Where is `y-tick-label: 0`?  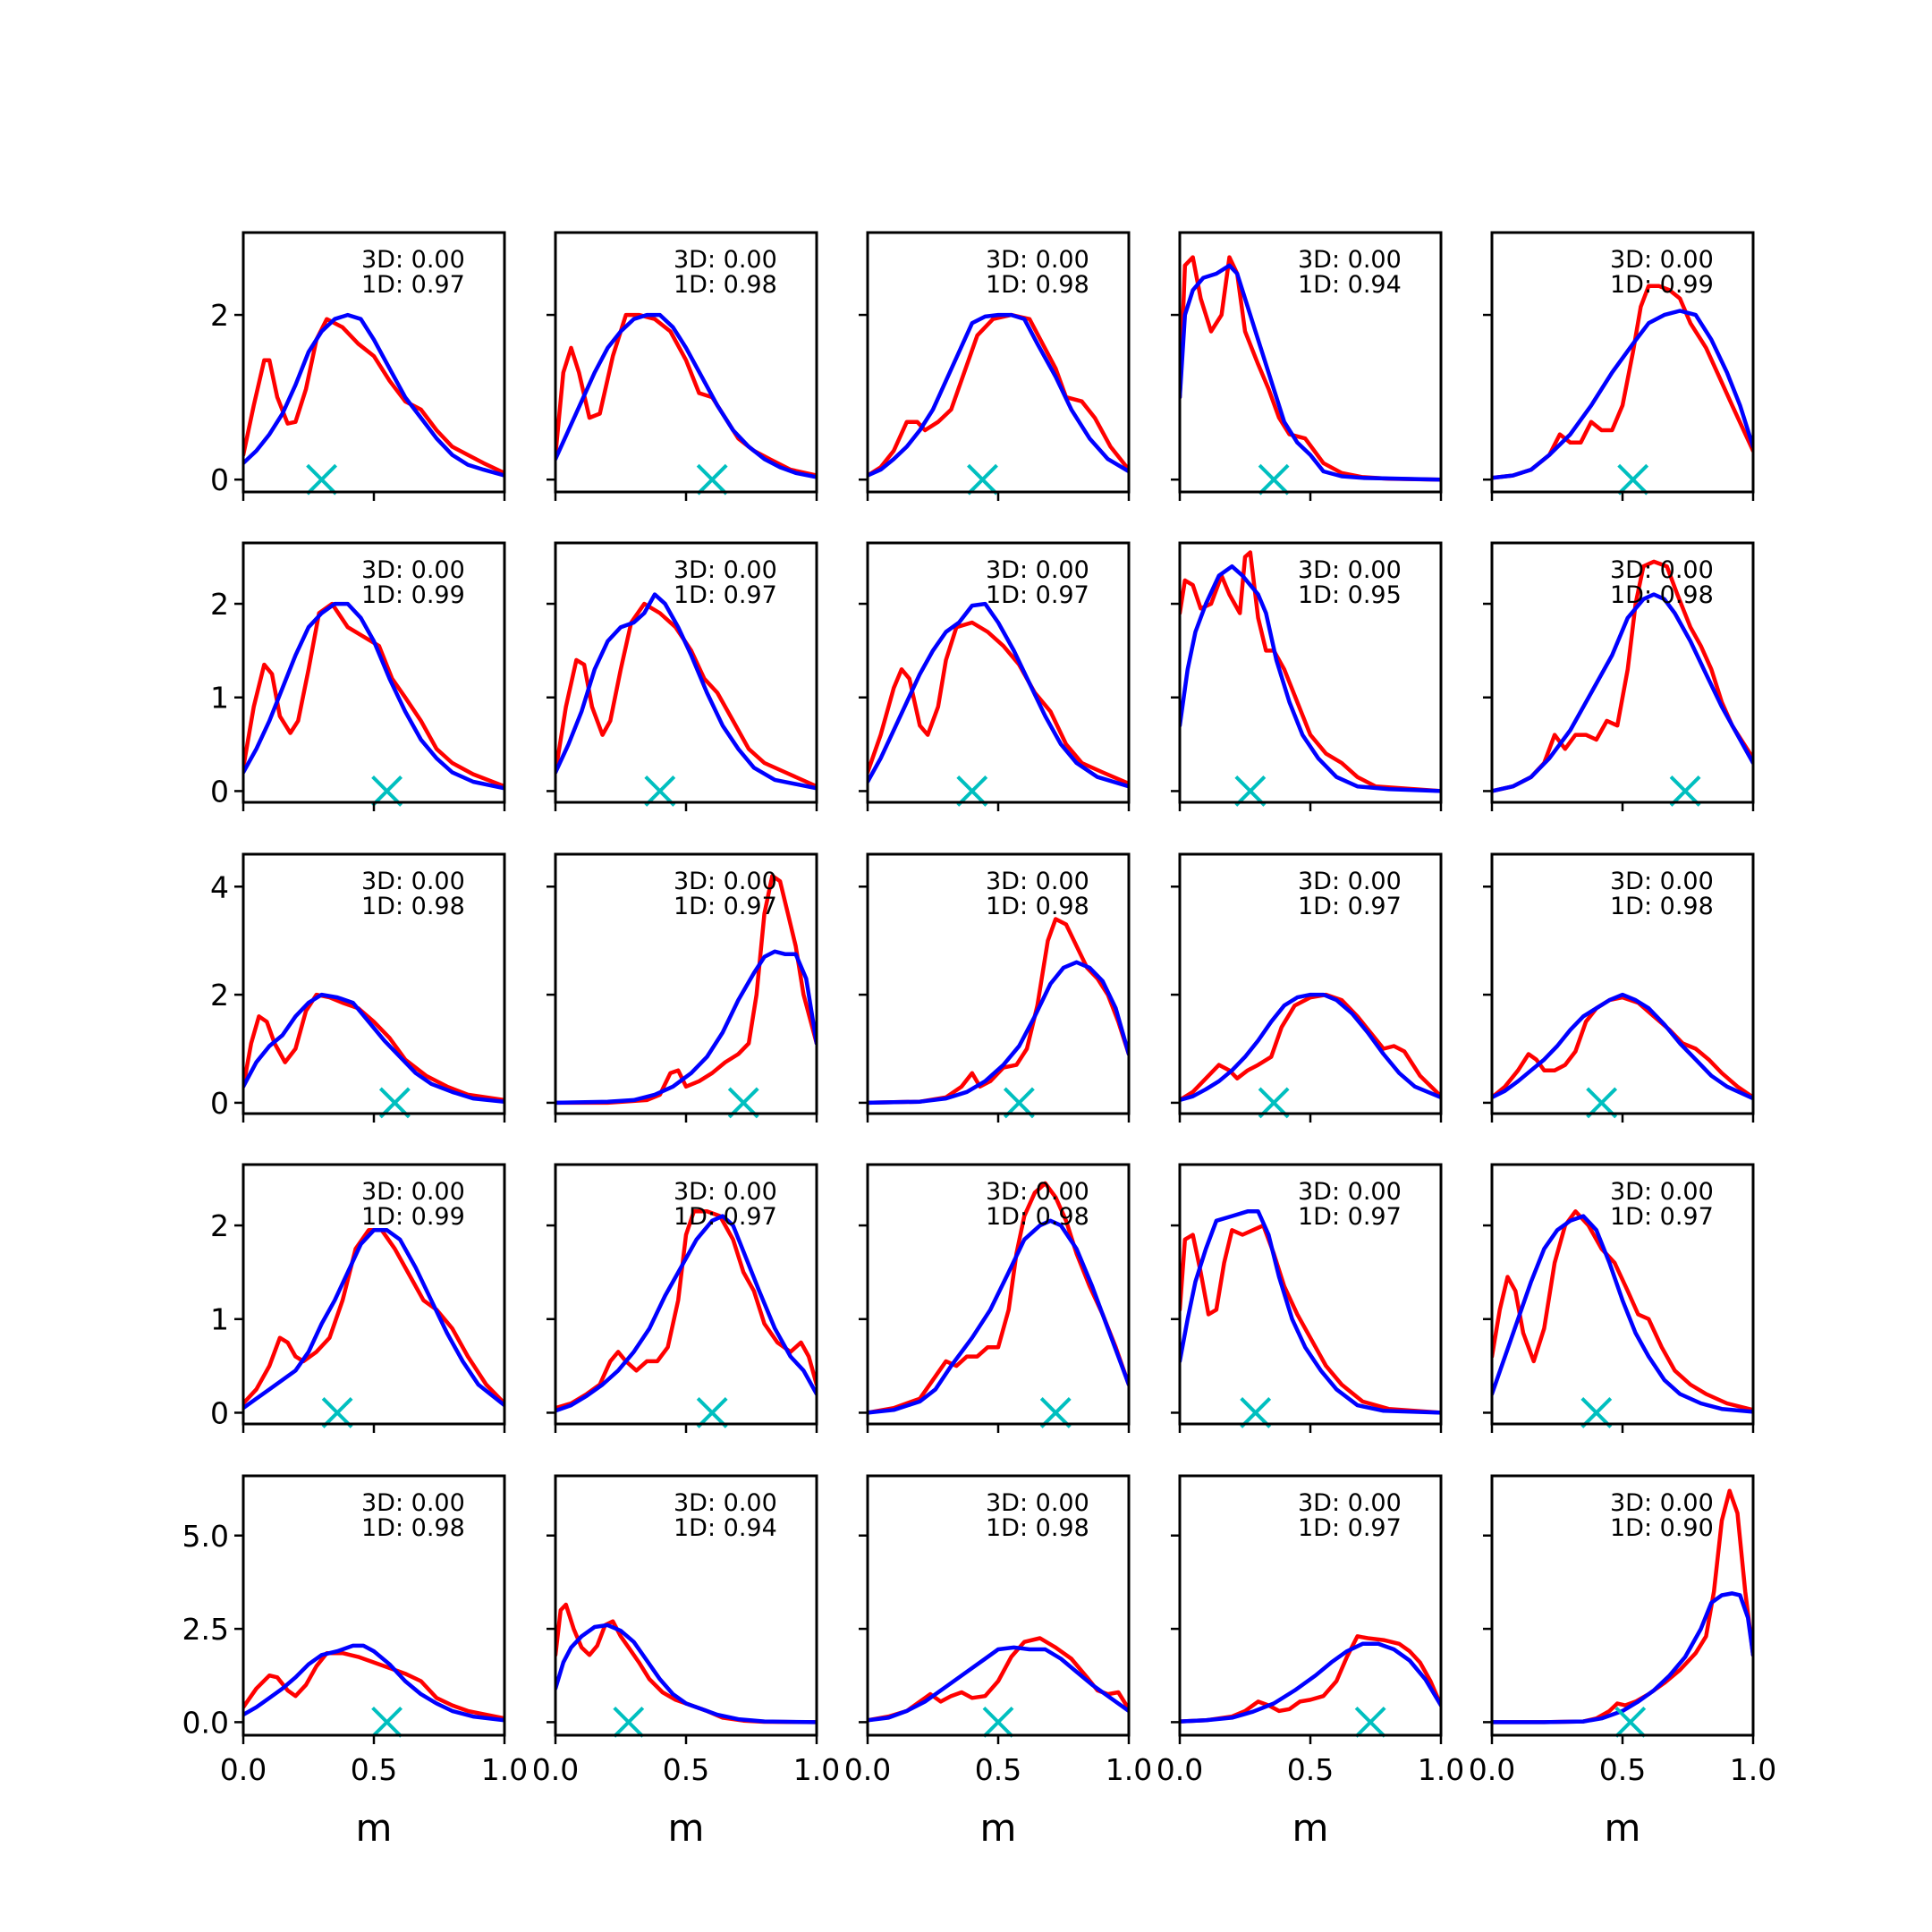 y-tick-label: 0 is located at coordinates (219, 1412).